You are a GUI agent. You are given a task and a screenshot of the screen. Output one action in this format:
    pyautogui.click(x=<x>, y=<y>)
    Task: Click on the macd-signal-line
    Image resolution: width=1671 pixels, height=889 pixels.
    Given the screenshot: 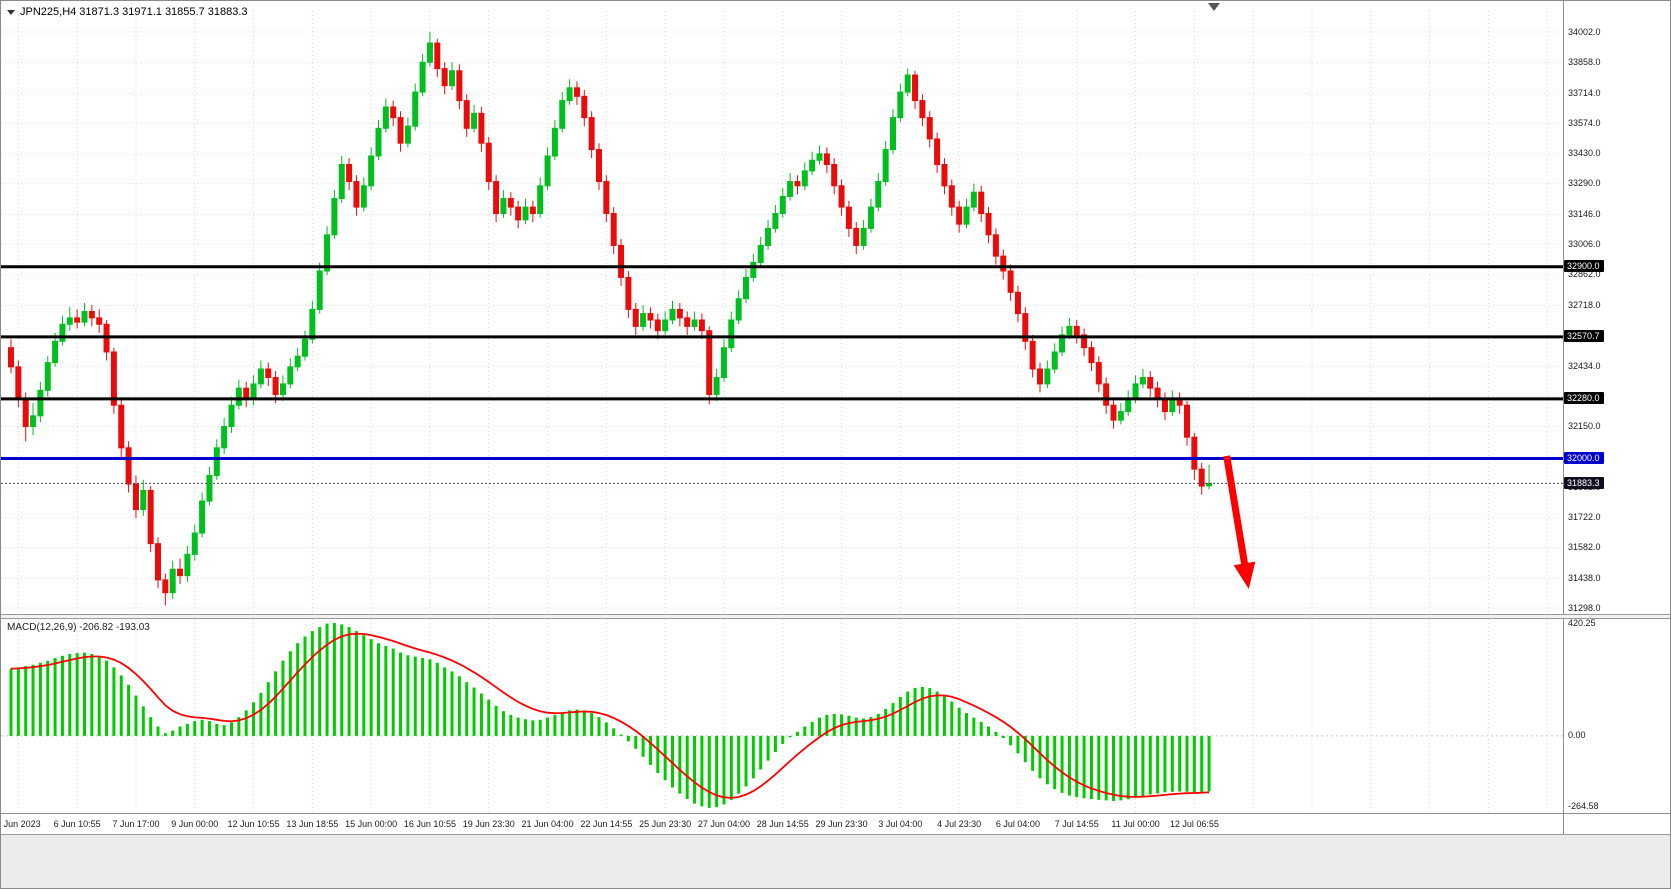 What is the action you would take?
    pyautogui.click(x=610, y=715)
    